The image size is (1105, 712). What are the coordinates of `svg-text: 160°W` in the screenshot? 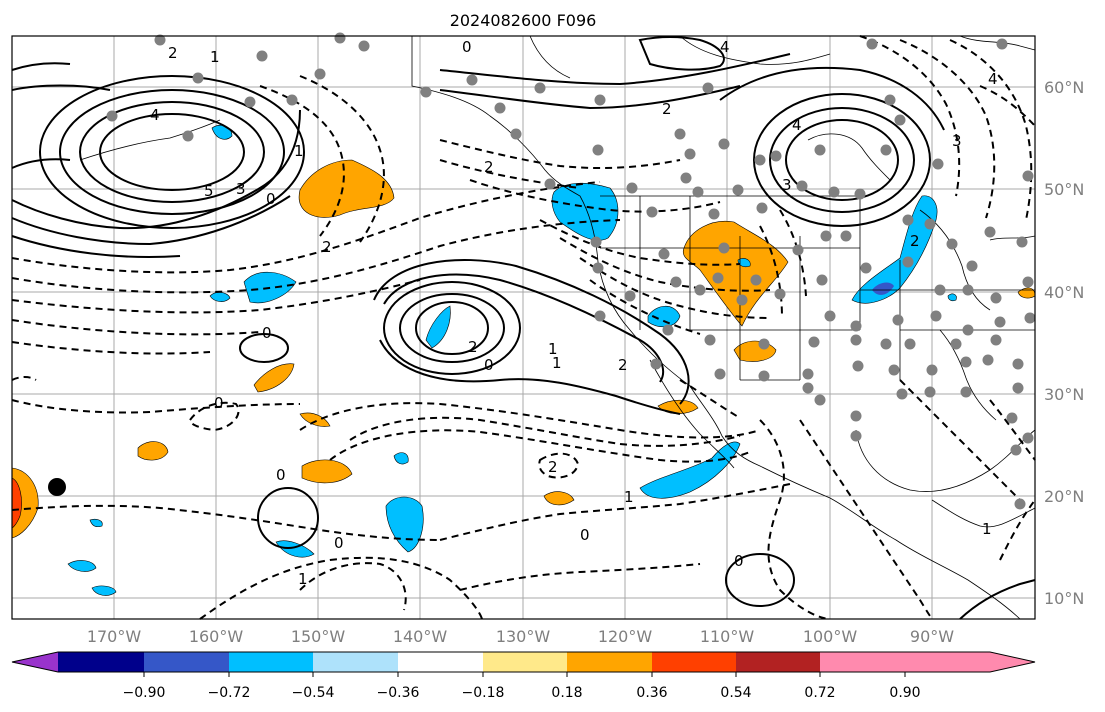 It's located at (216, 636).